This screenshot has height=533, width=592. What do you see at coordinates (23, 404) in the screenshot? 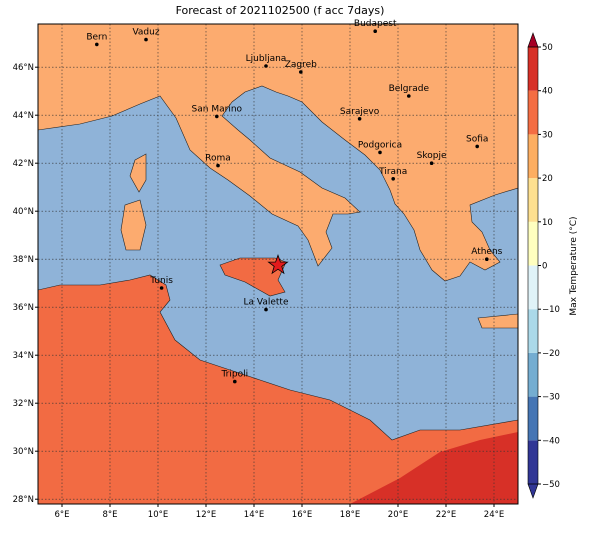
I see `y-tick-label: 32°N` at bounding box center [23, 404].